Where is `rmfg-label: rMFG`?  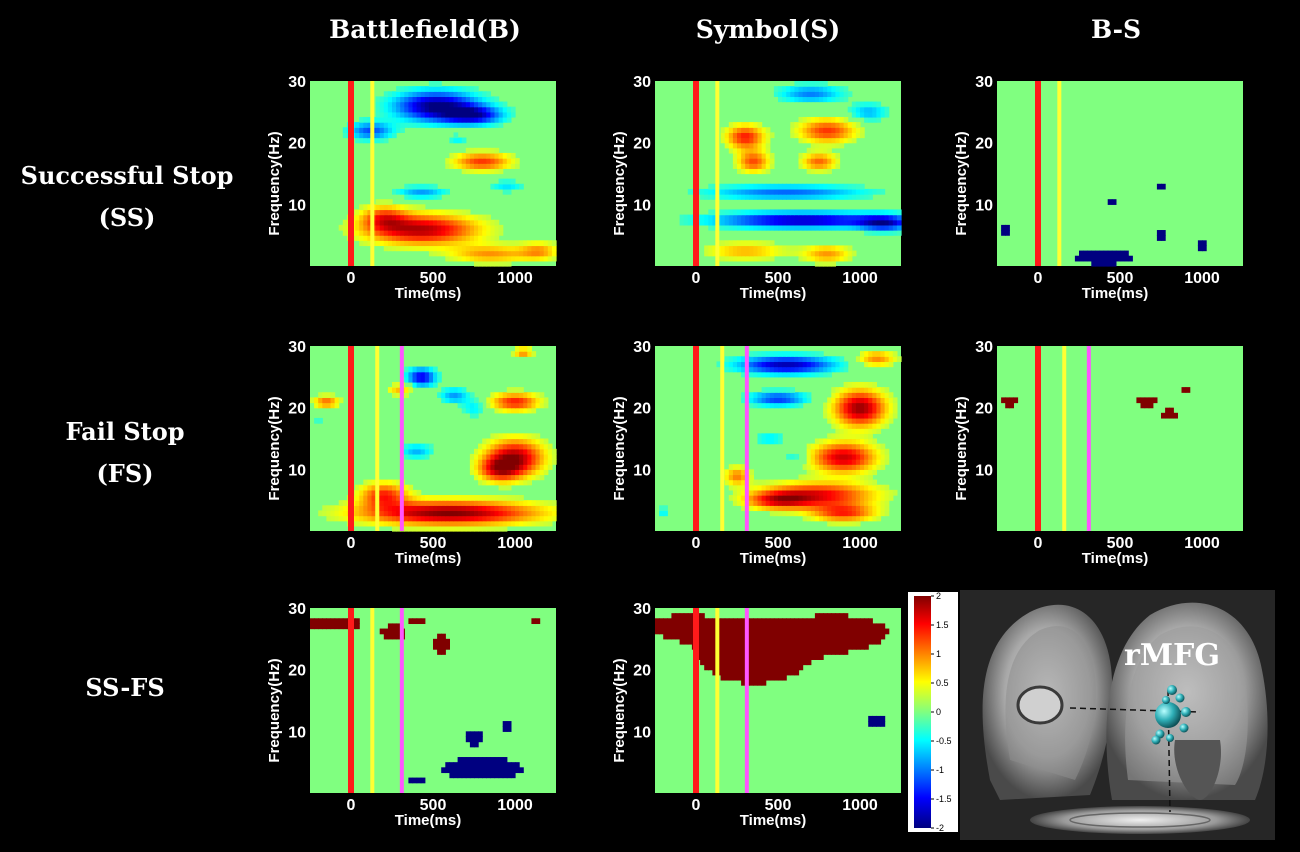
rmfg-label: rMFG is located at coordinates (1172, 655).